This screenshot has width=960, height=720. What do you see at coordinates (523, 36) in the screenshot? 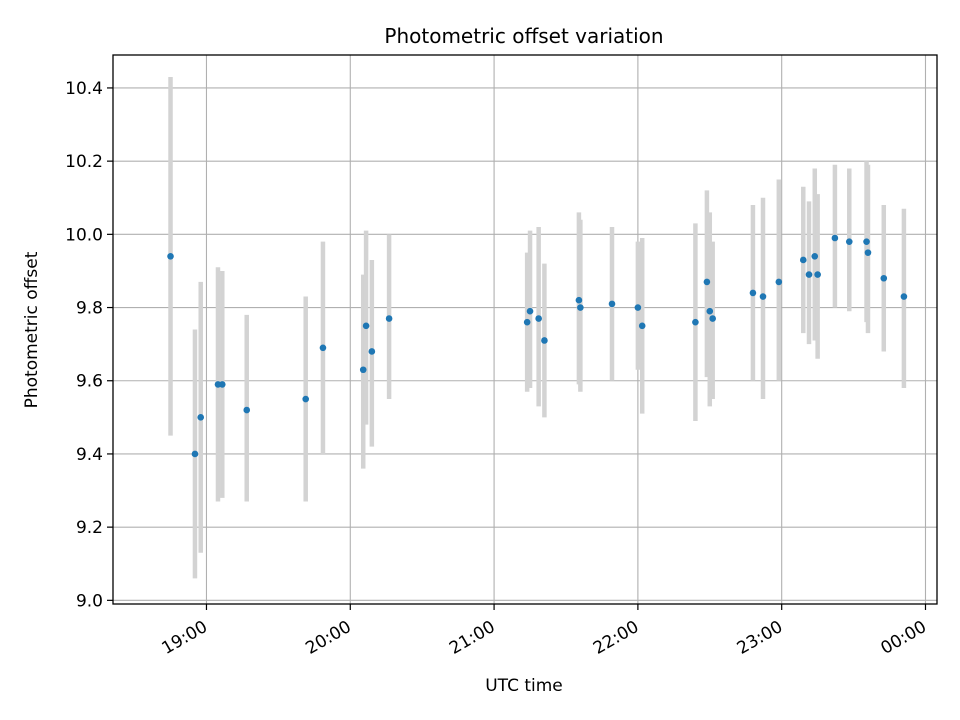
I see `chart-title: Photometric offset variation` at bounding box center [523, 36].